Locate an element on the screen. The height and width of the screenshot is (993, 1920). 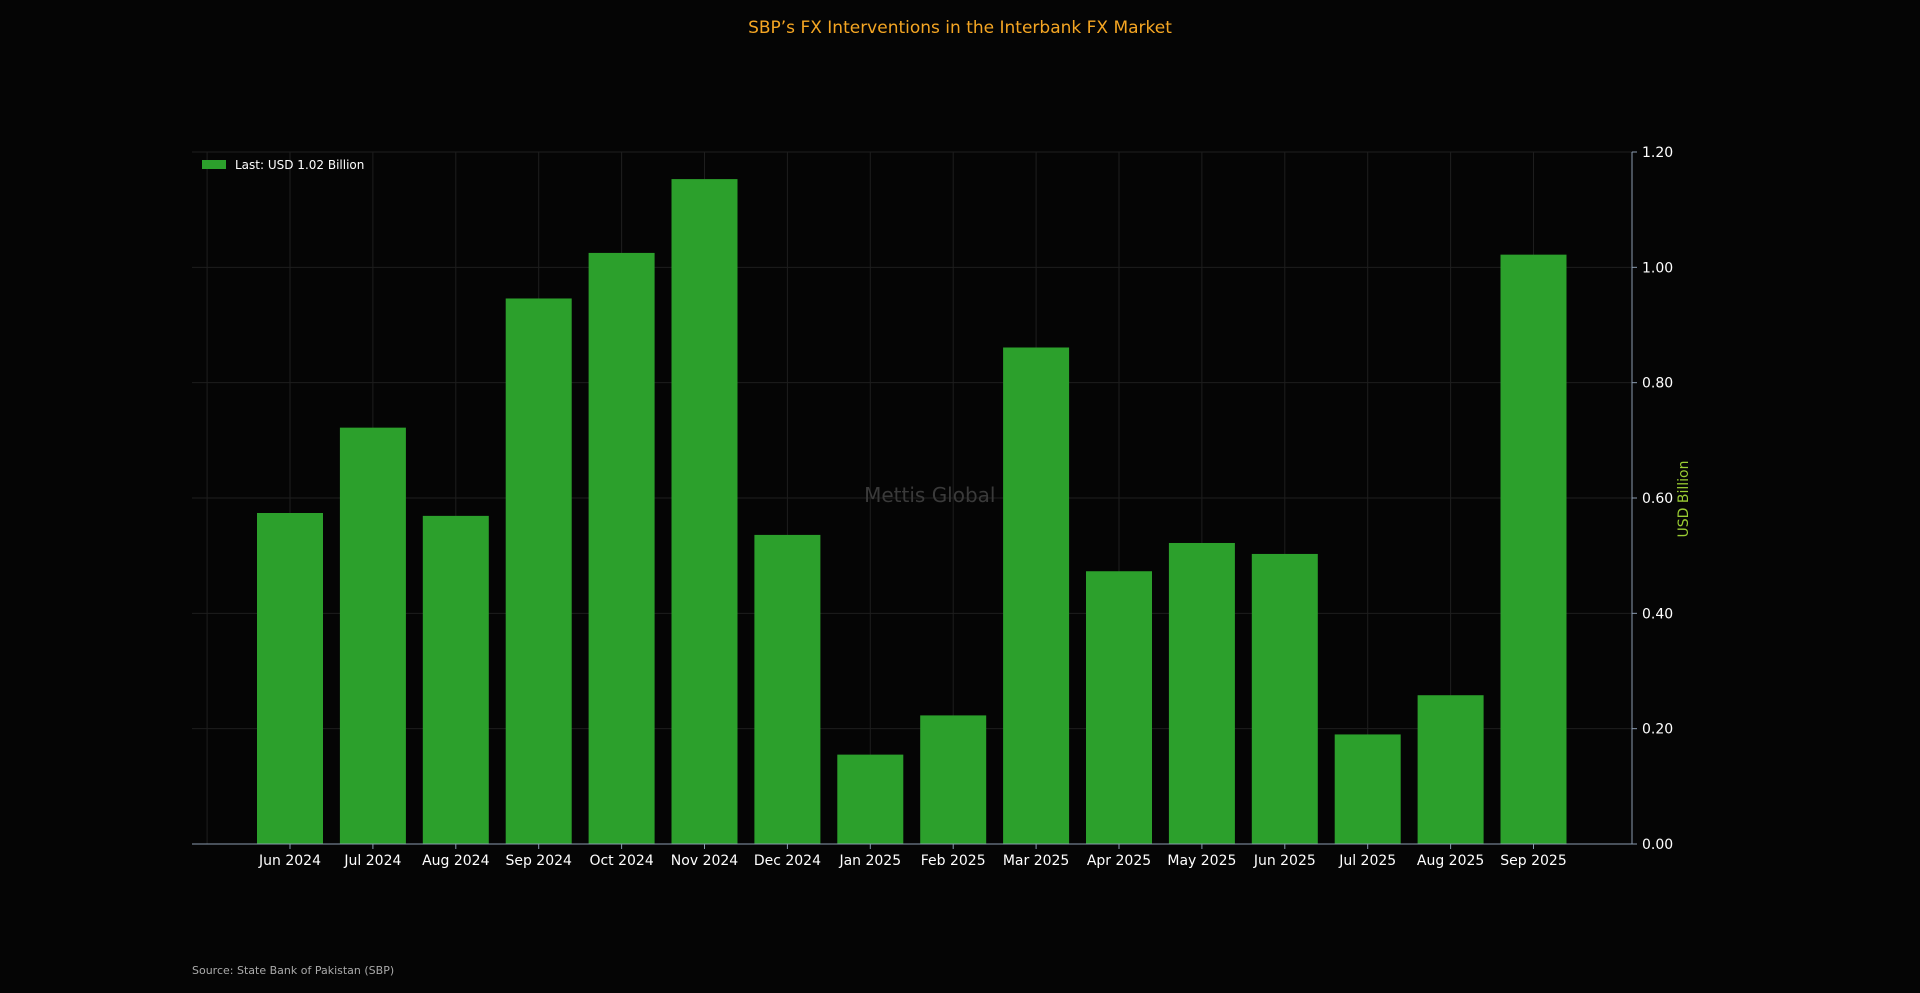
y-tick-label: 1.20 is located at coordinates (1657, 153).